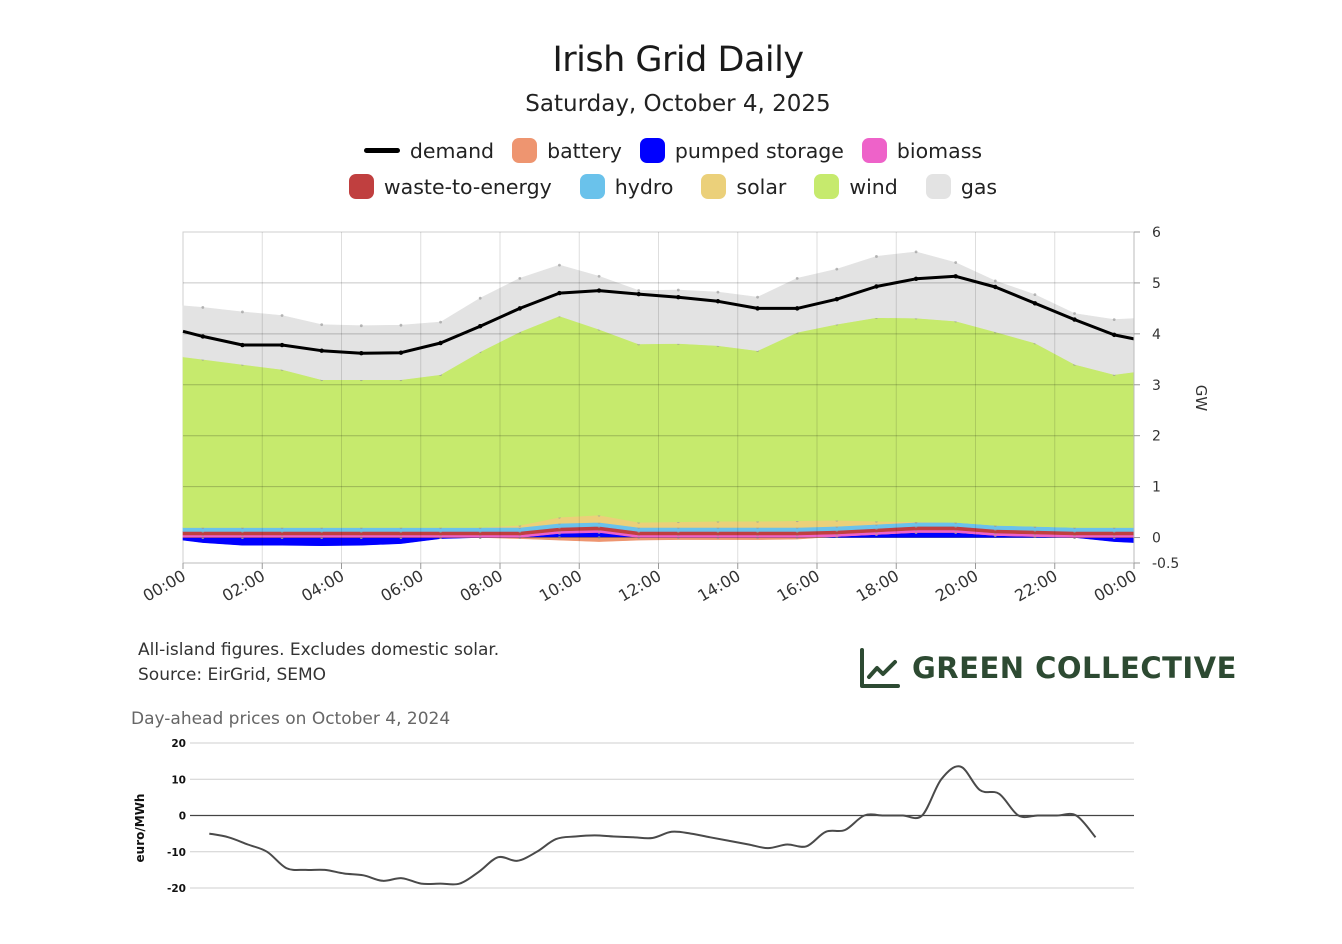 Image resolution: width=1342 pixels, height=944 pixels. I want to click on legend-label-hydro: hydro, so click(644, 186).